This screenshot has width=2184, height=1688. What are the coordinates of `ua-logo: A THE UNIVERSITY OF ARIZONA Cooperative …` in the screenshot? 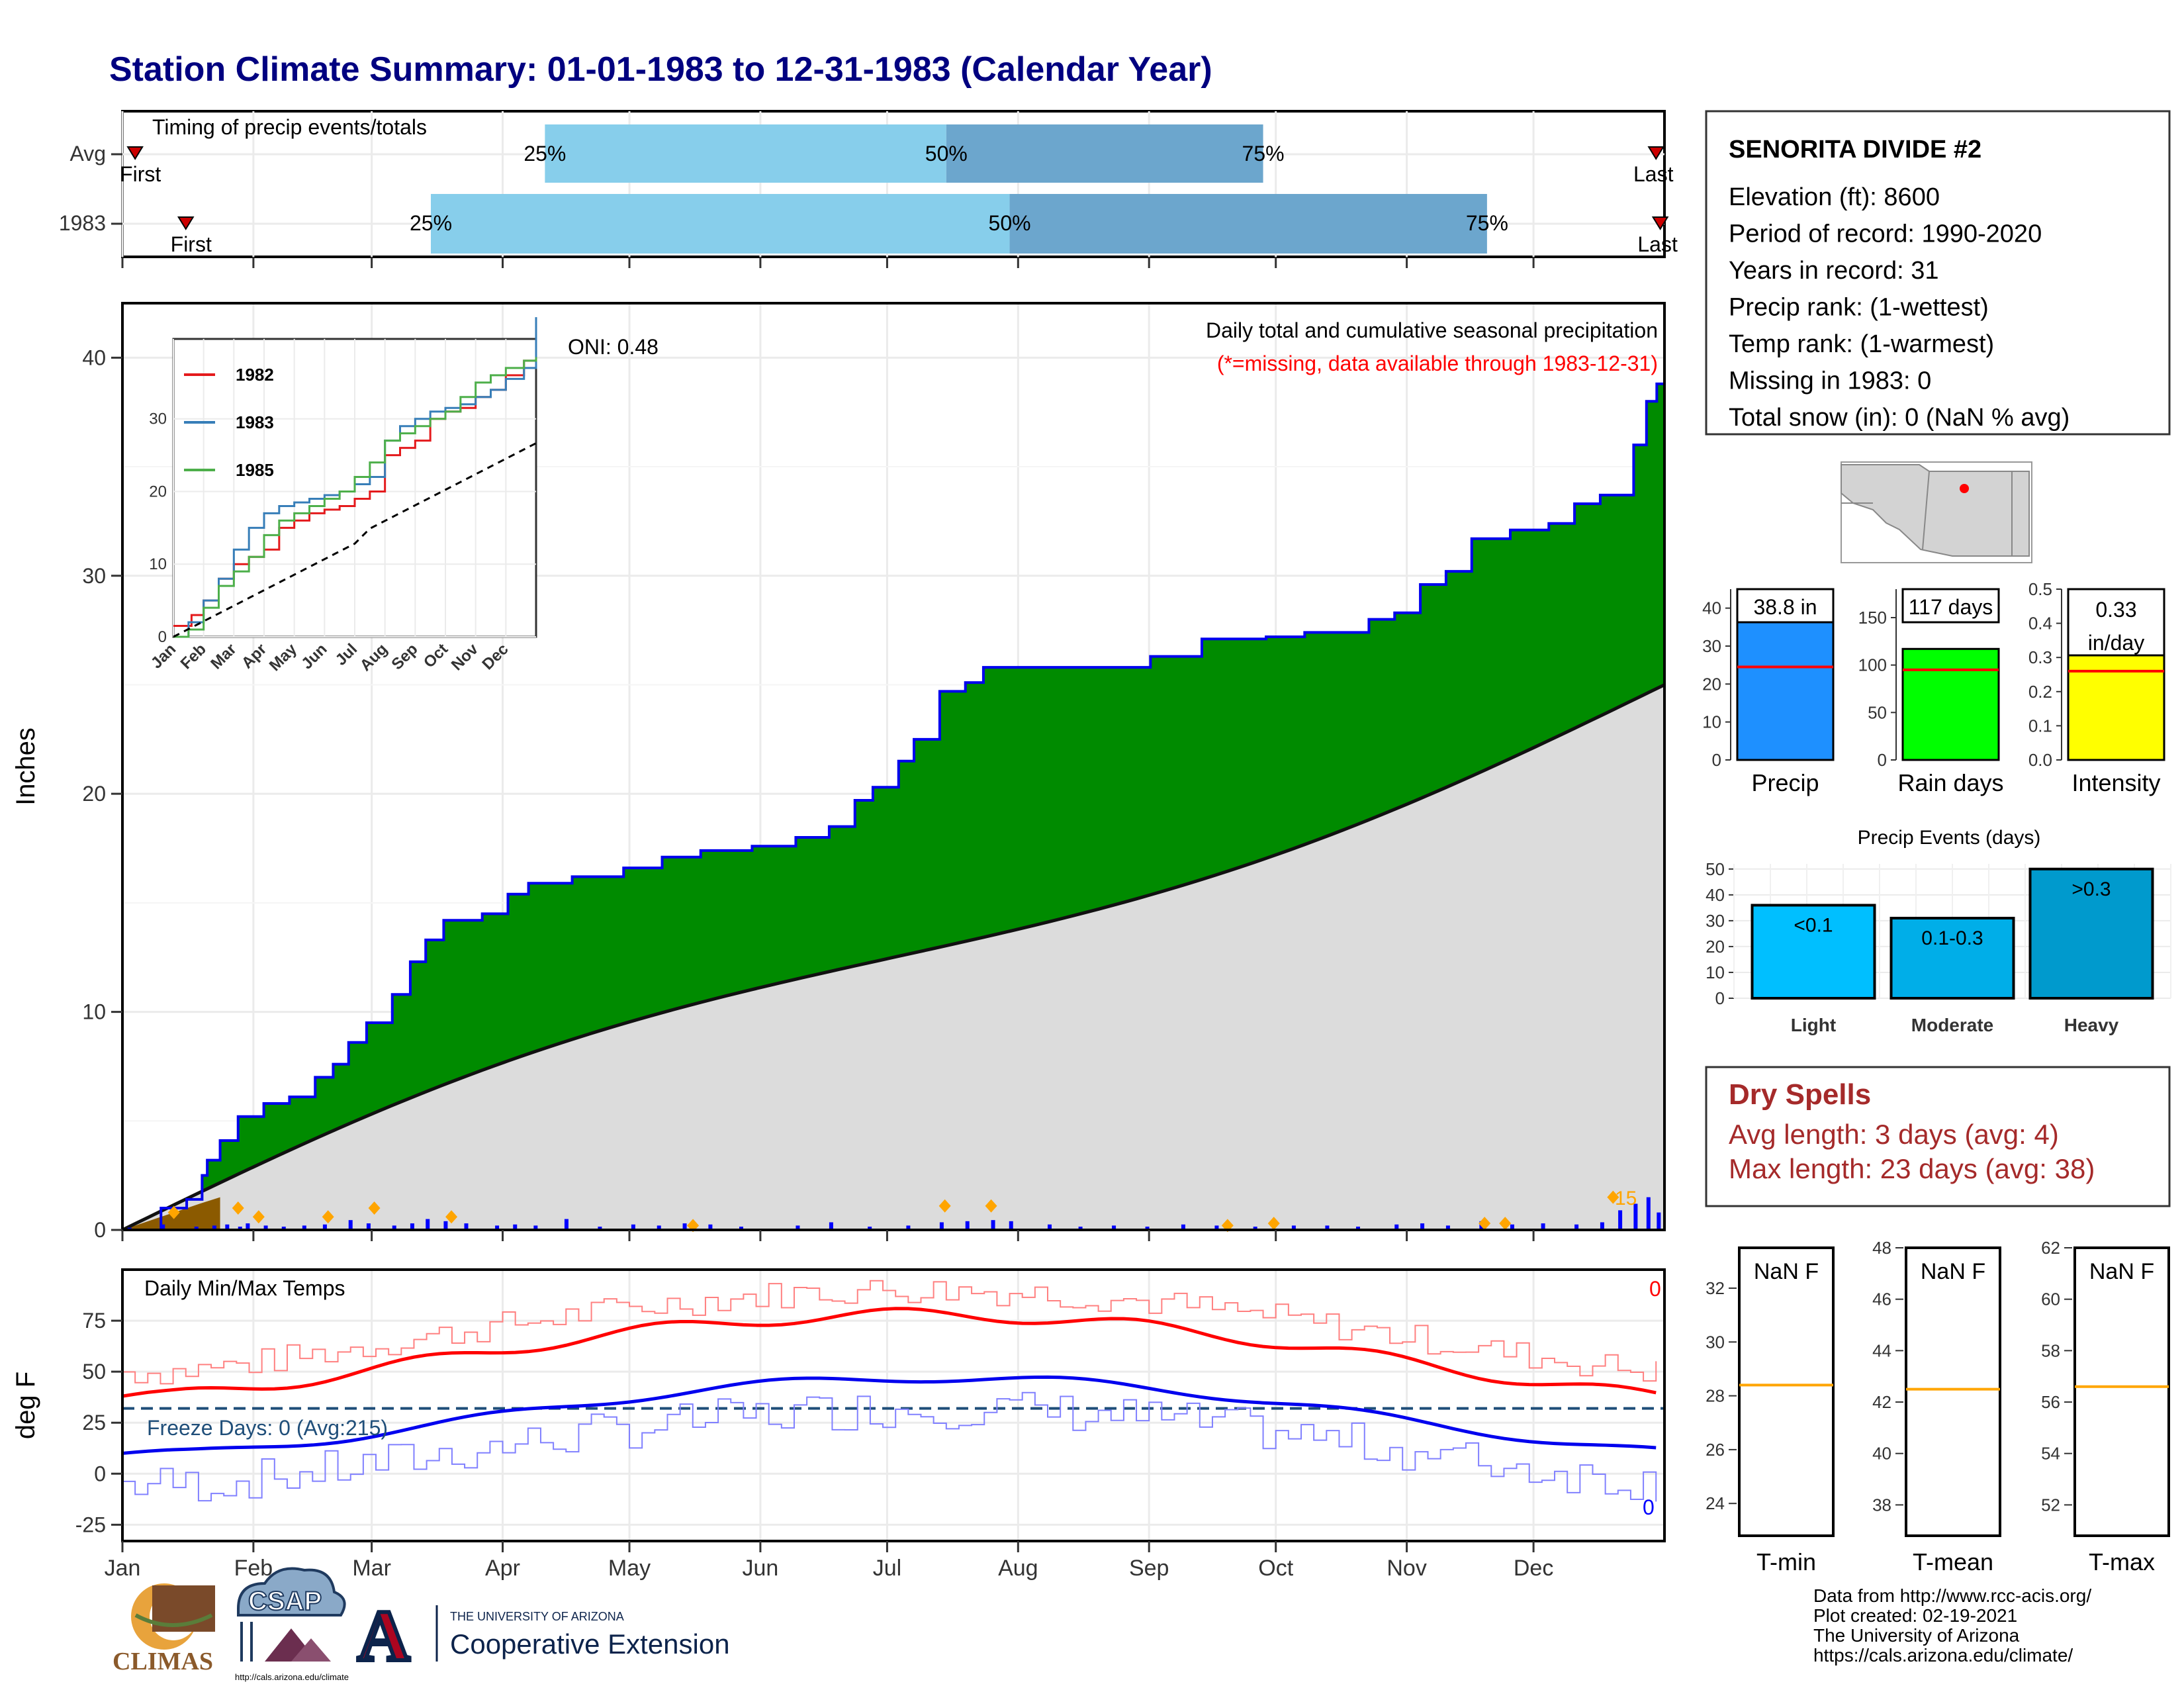 It's located at (542, 1635).